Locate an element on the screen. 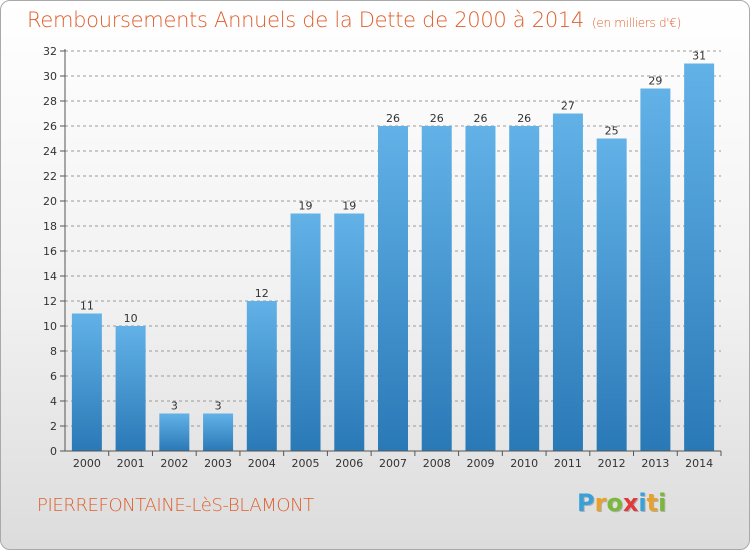  y-tick-label: 2 is located at coordinates (53, 426).